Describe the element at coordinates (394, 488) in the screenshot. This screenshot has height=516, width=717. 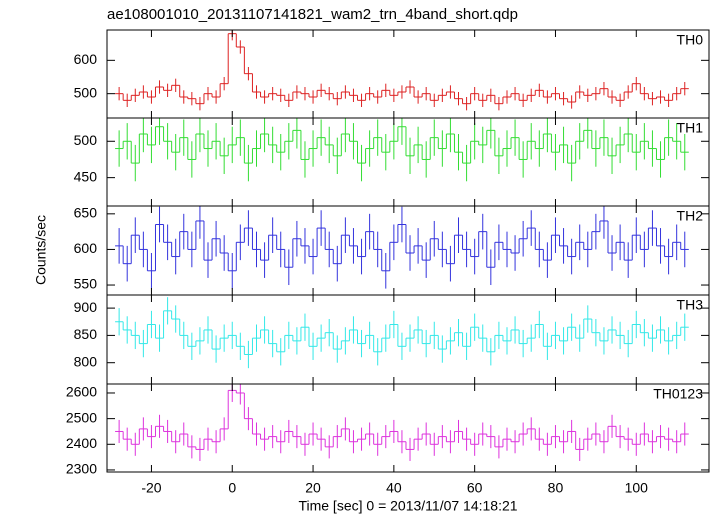
I see `x-tick-label: 40` at that location.